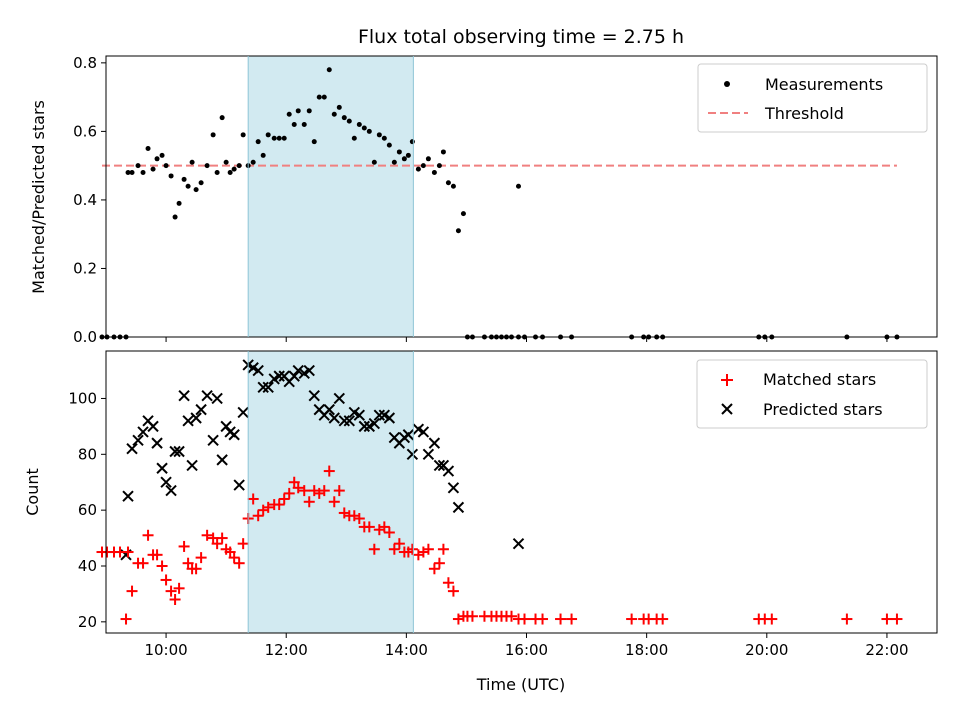  Describe the element at coordinates (526, 339) in the screenshot. I see `top-x-ticks` at that location.